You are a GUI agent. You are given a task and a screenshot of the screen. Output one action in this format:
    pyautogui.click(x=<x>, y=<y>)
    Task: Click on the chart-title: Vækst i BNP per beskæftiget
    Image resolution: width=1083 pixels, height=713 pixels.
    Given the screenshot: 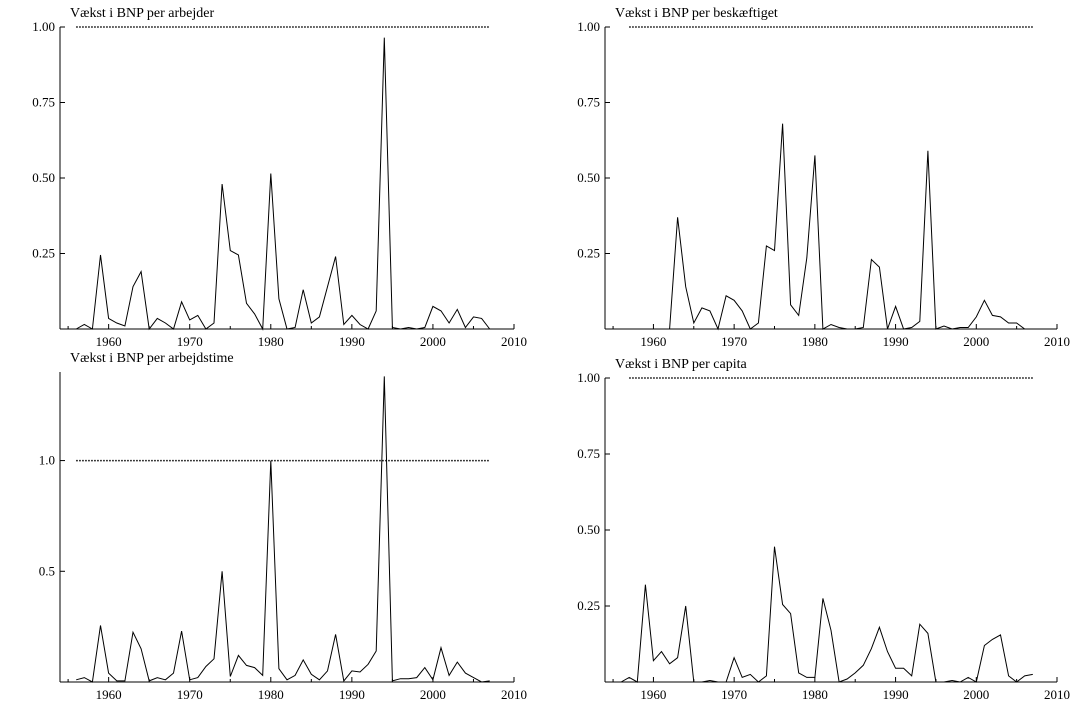 What is the action you would take?
    pyautogui.click(x=696, y=13)
    